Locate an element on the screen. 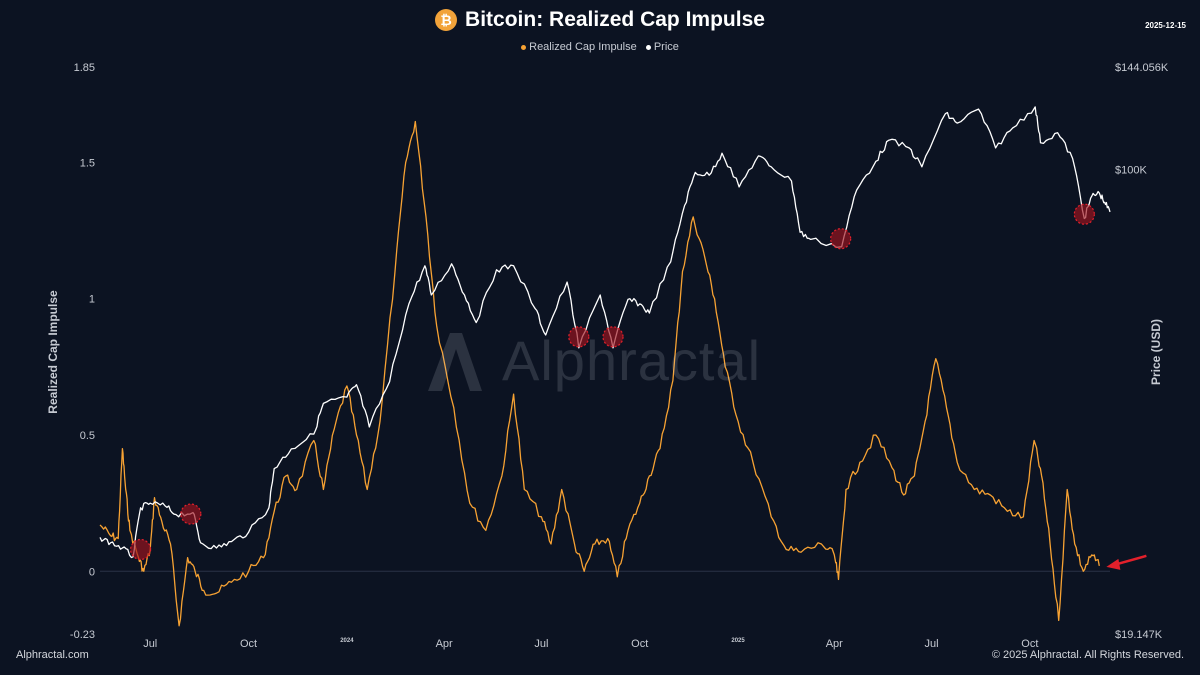  left-tick-label: 1 is located at coordinates (92, 300).